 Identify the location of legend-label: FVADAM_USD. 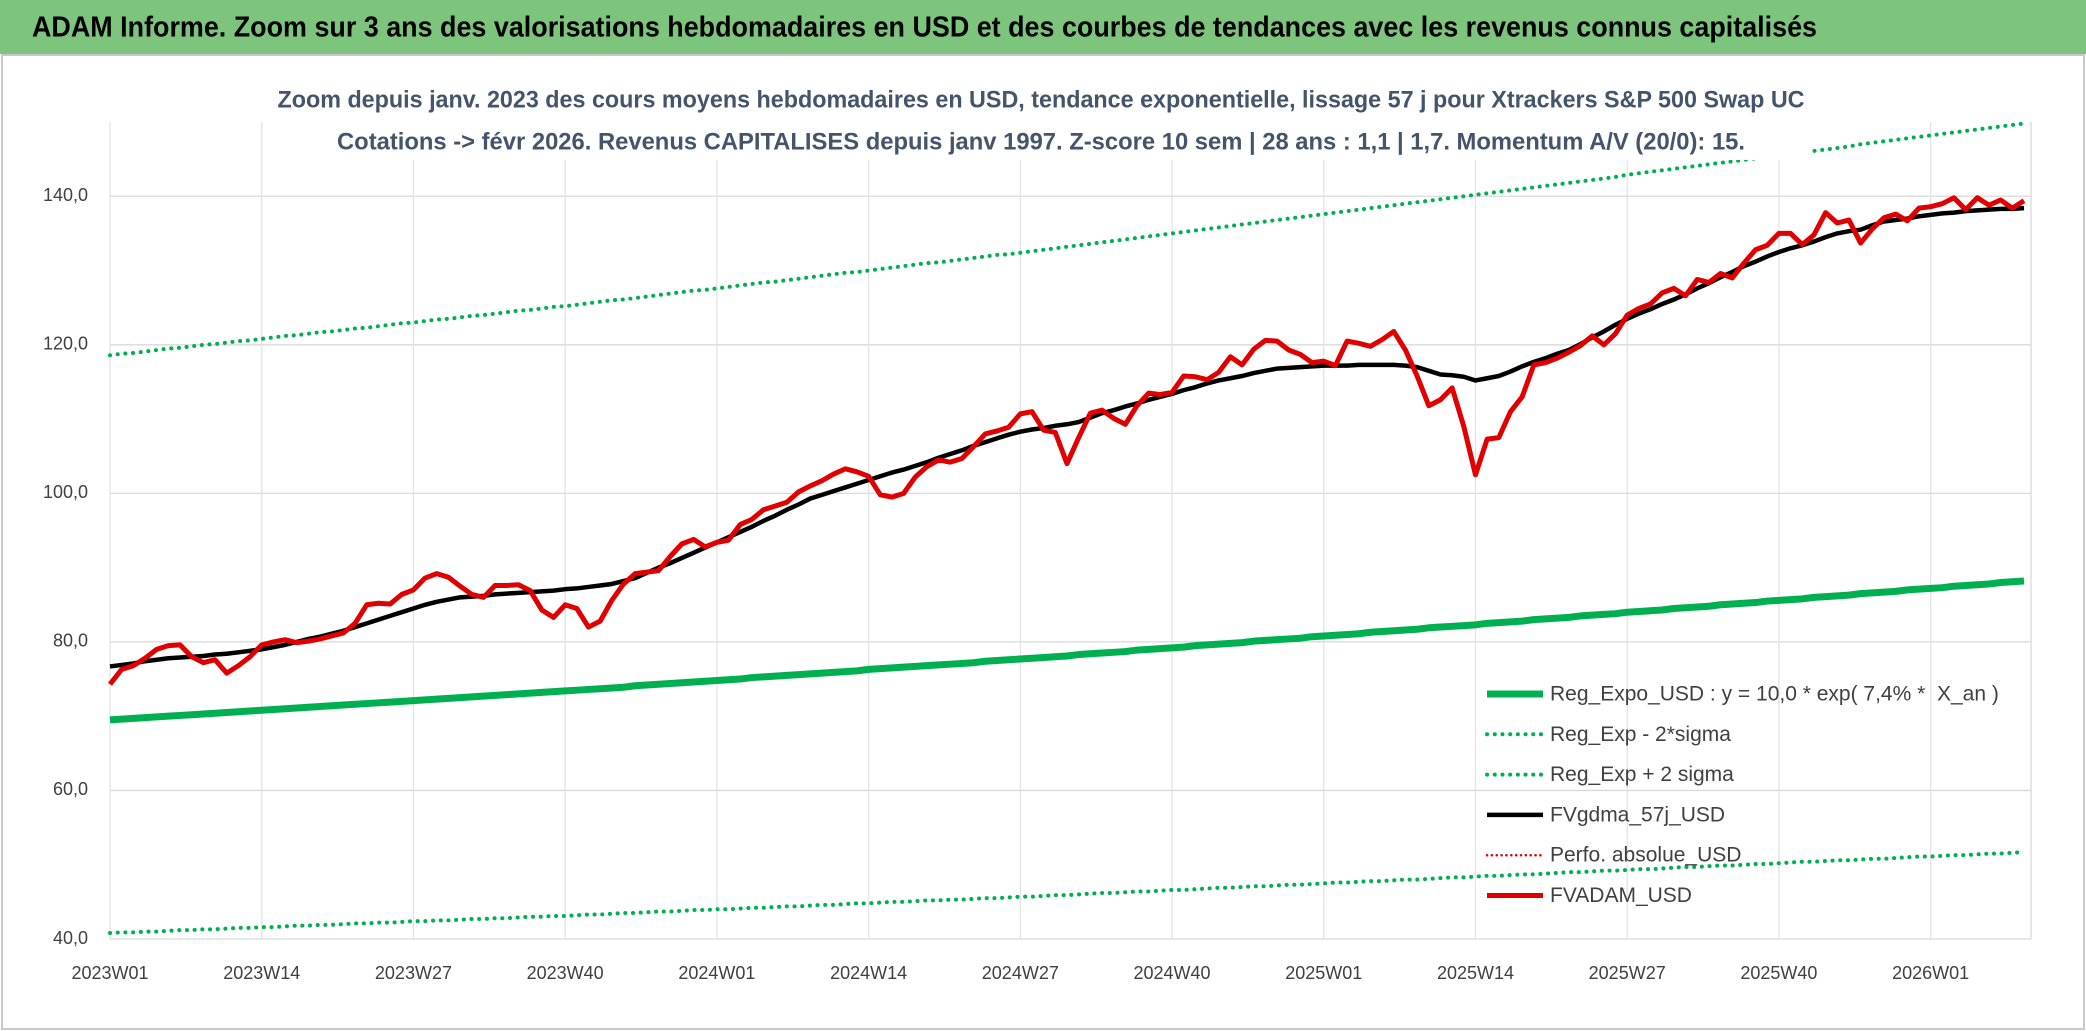
(1621, 895).